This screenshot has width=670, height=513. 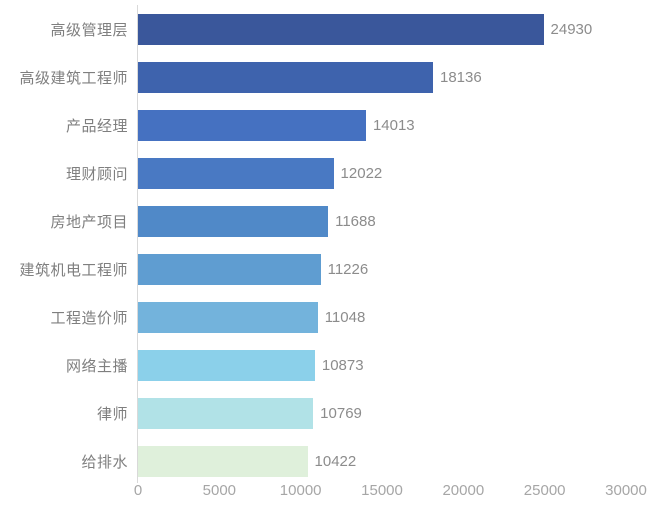 What do you see at coordinates (89, 30) in the screenshot?
I see `category-label: 高级管理层` at bounding box center [89, 30].